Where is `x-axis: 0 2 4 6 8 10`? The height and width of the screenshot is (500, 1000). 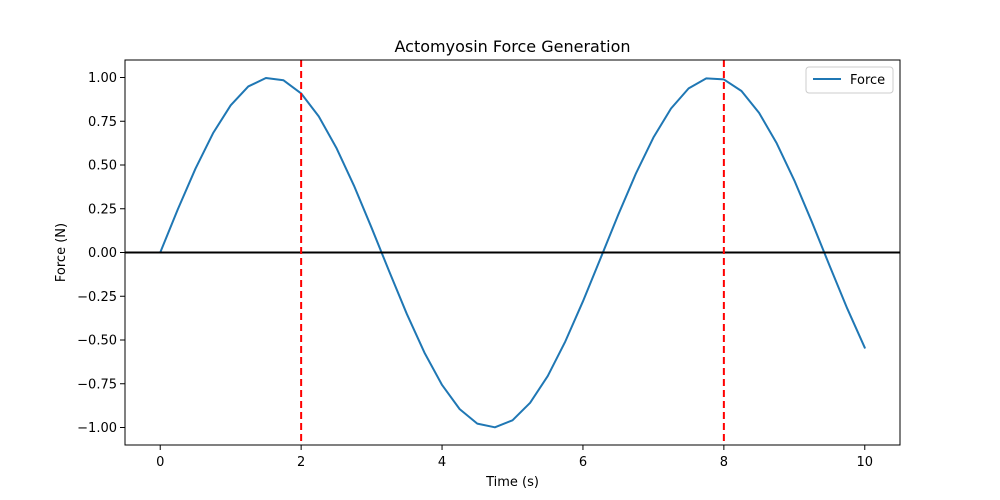
x-axis: 0 2 4 6 8 10 is located at coordinates (514, 457).